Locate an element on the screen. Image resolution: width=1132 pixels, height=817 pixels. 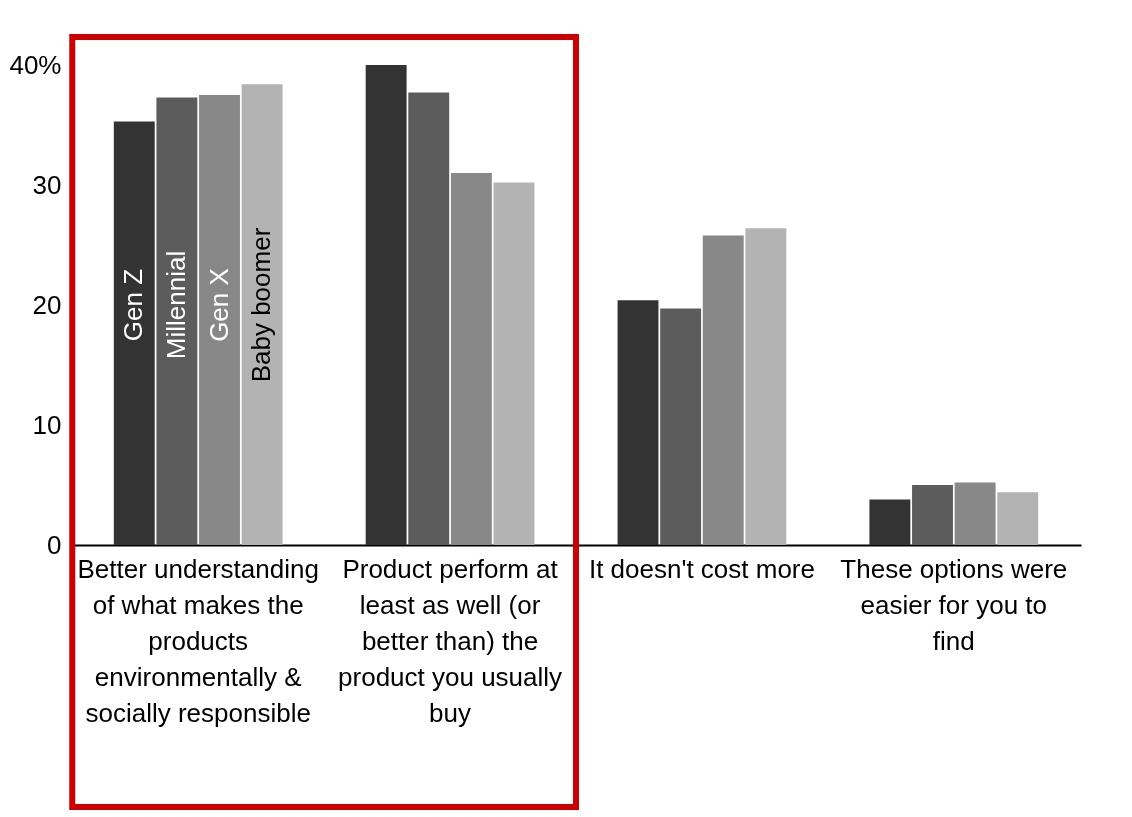
x-tick-label: Better understanding of what makes the products environmentally & socially responsible is located at coordinates (198, 641).